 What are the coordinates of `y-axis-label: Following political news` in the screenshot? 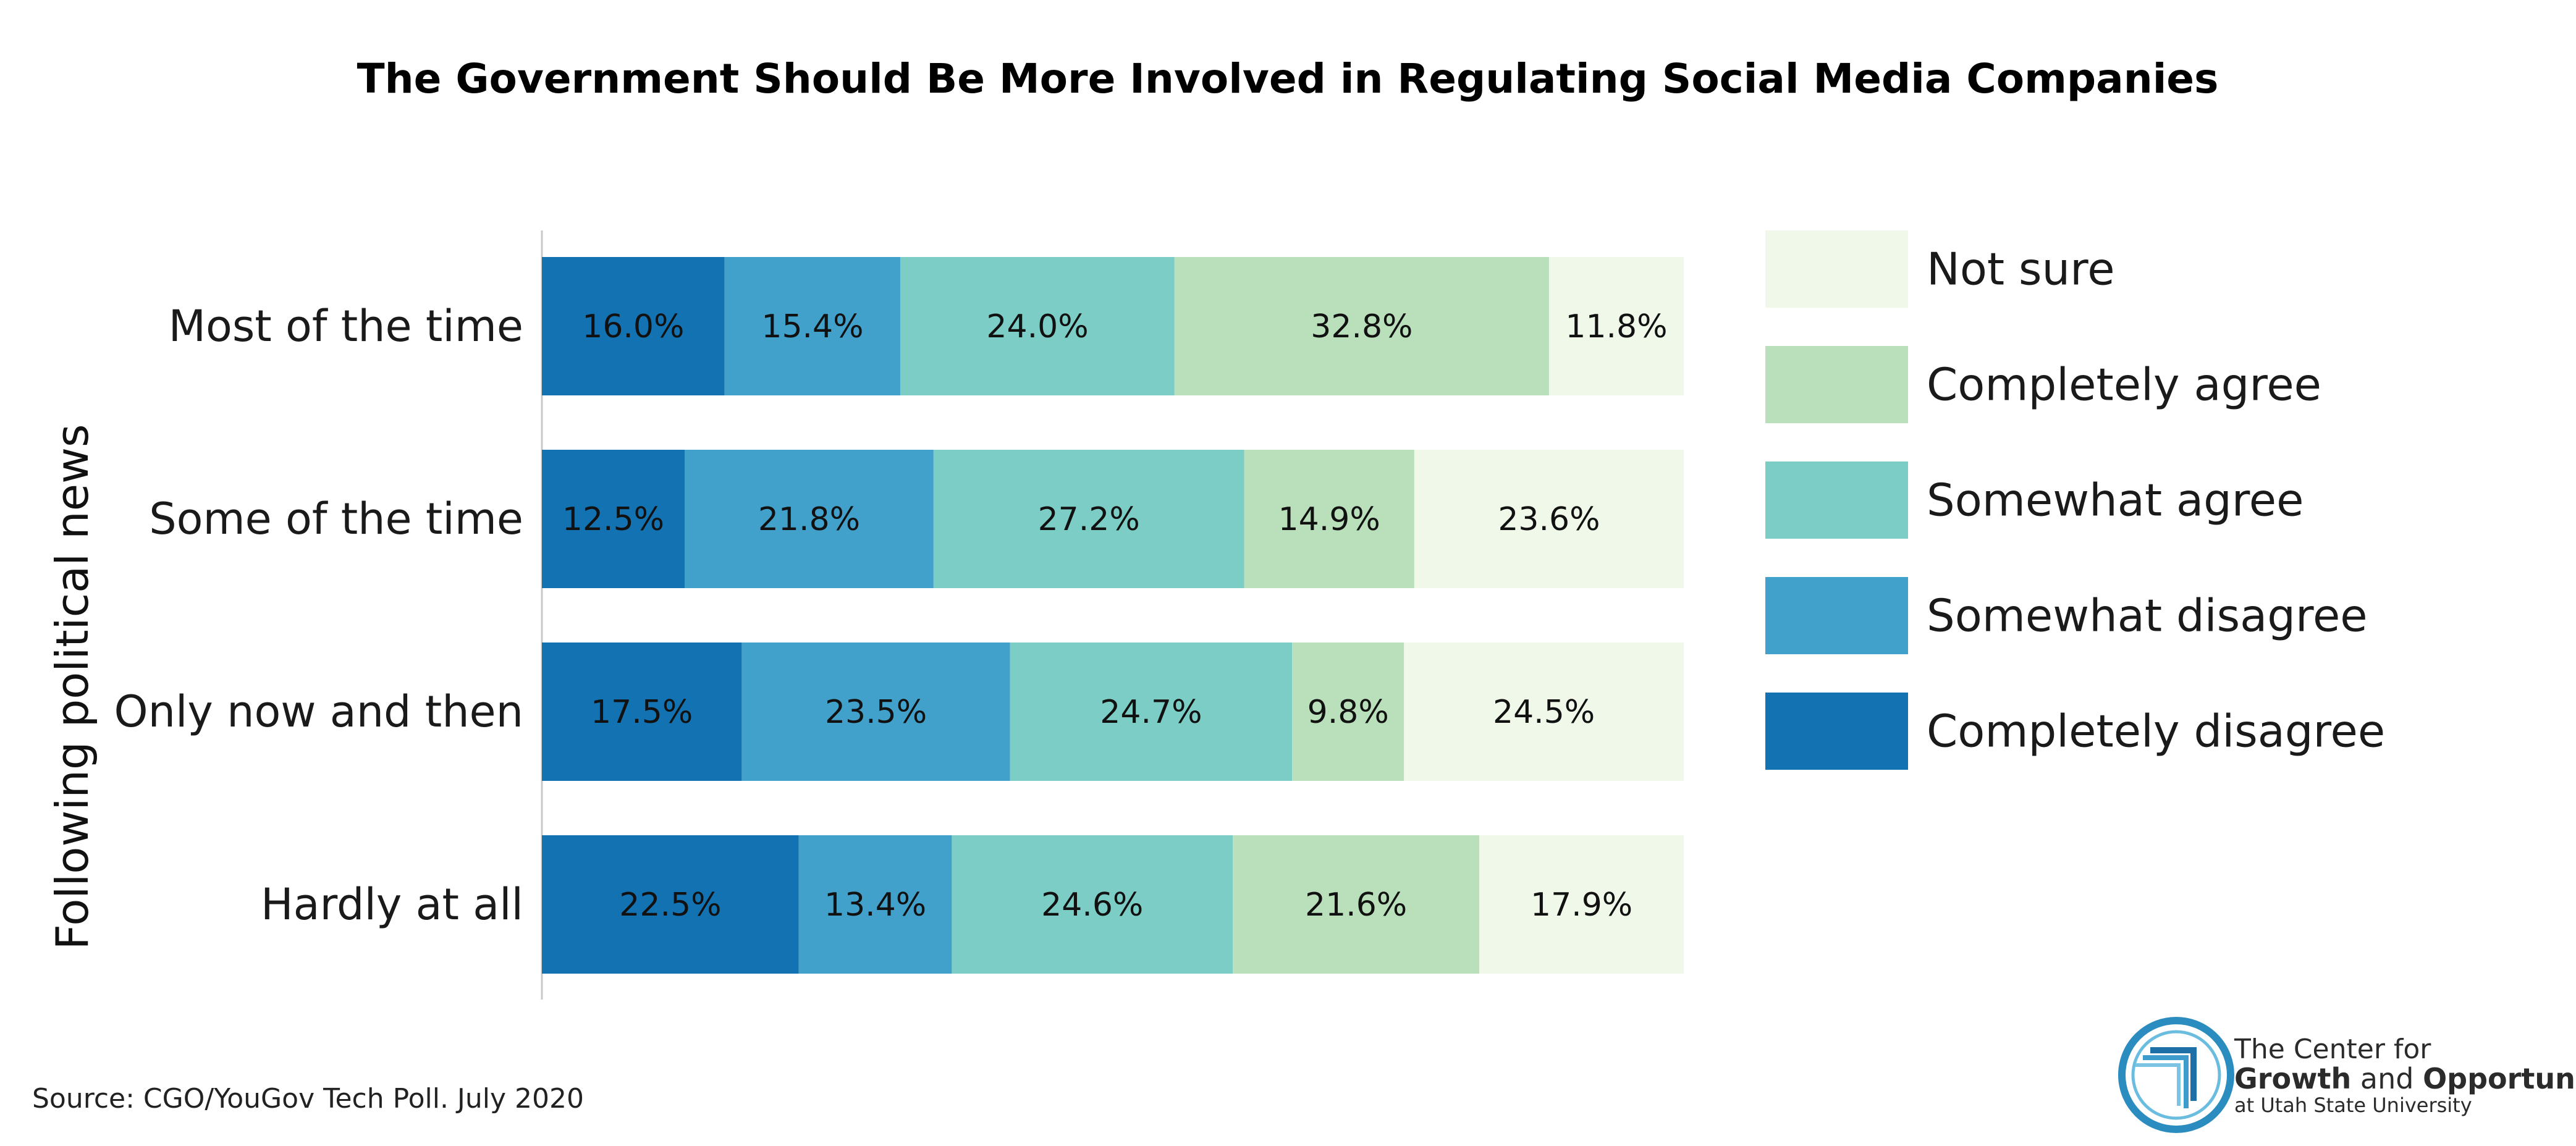 It's located at (72, 687).